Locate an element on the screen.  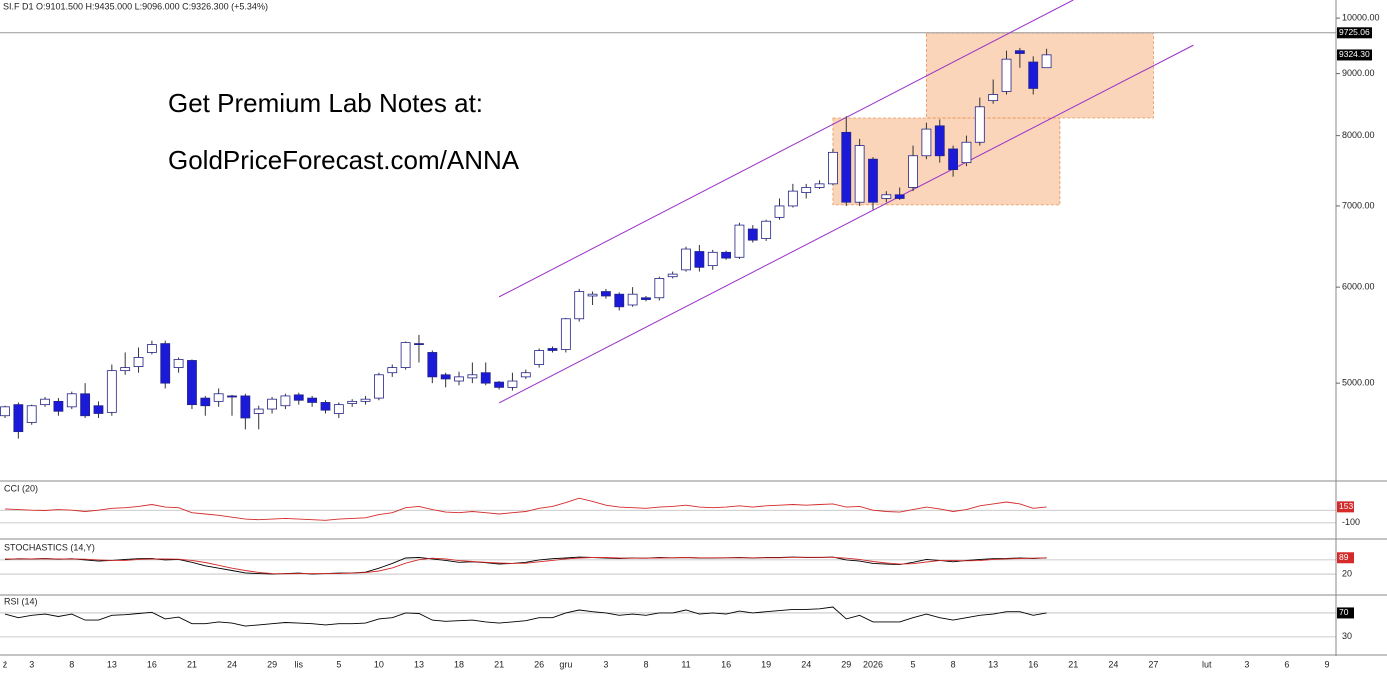
y-tick-label: 6000.00 is located at coordinates (1358, 287).